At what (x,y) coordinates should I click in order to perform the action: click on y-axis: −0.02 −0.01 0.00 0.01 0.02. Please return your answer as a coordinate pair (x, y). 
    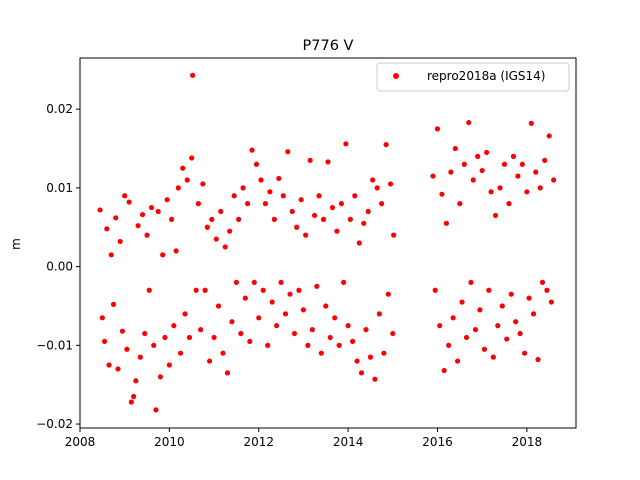
    Looking at the image, I should click on (58, 266).